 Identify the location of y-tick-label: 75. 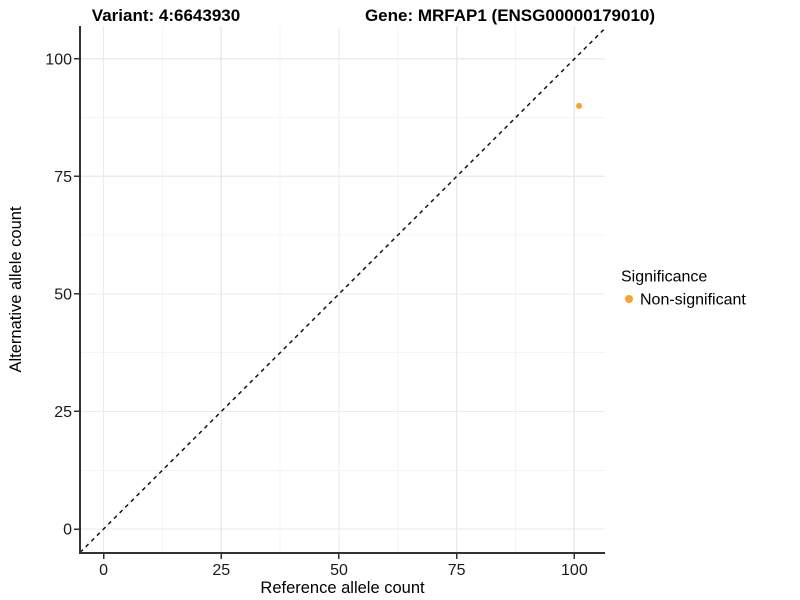
(63, 177).